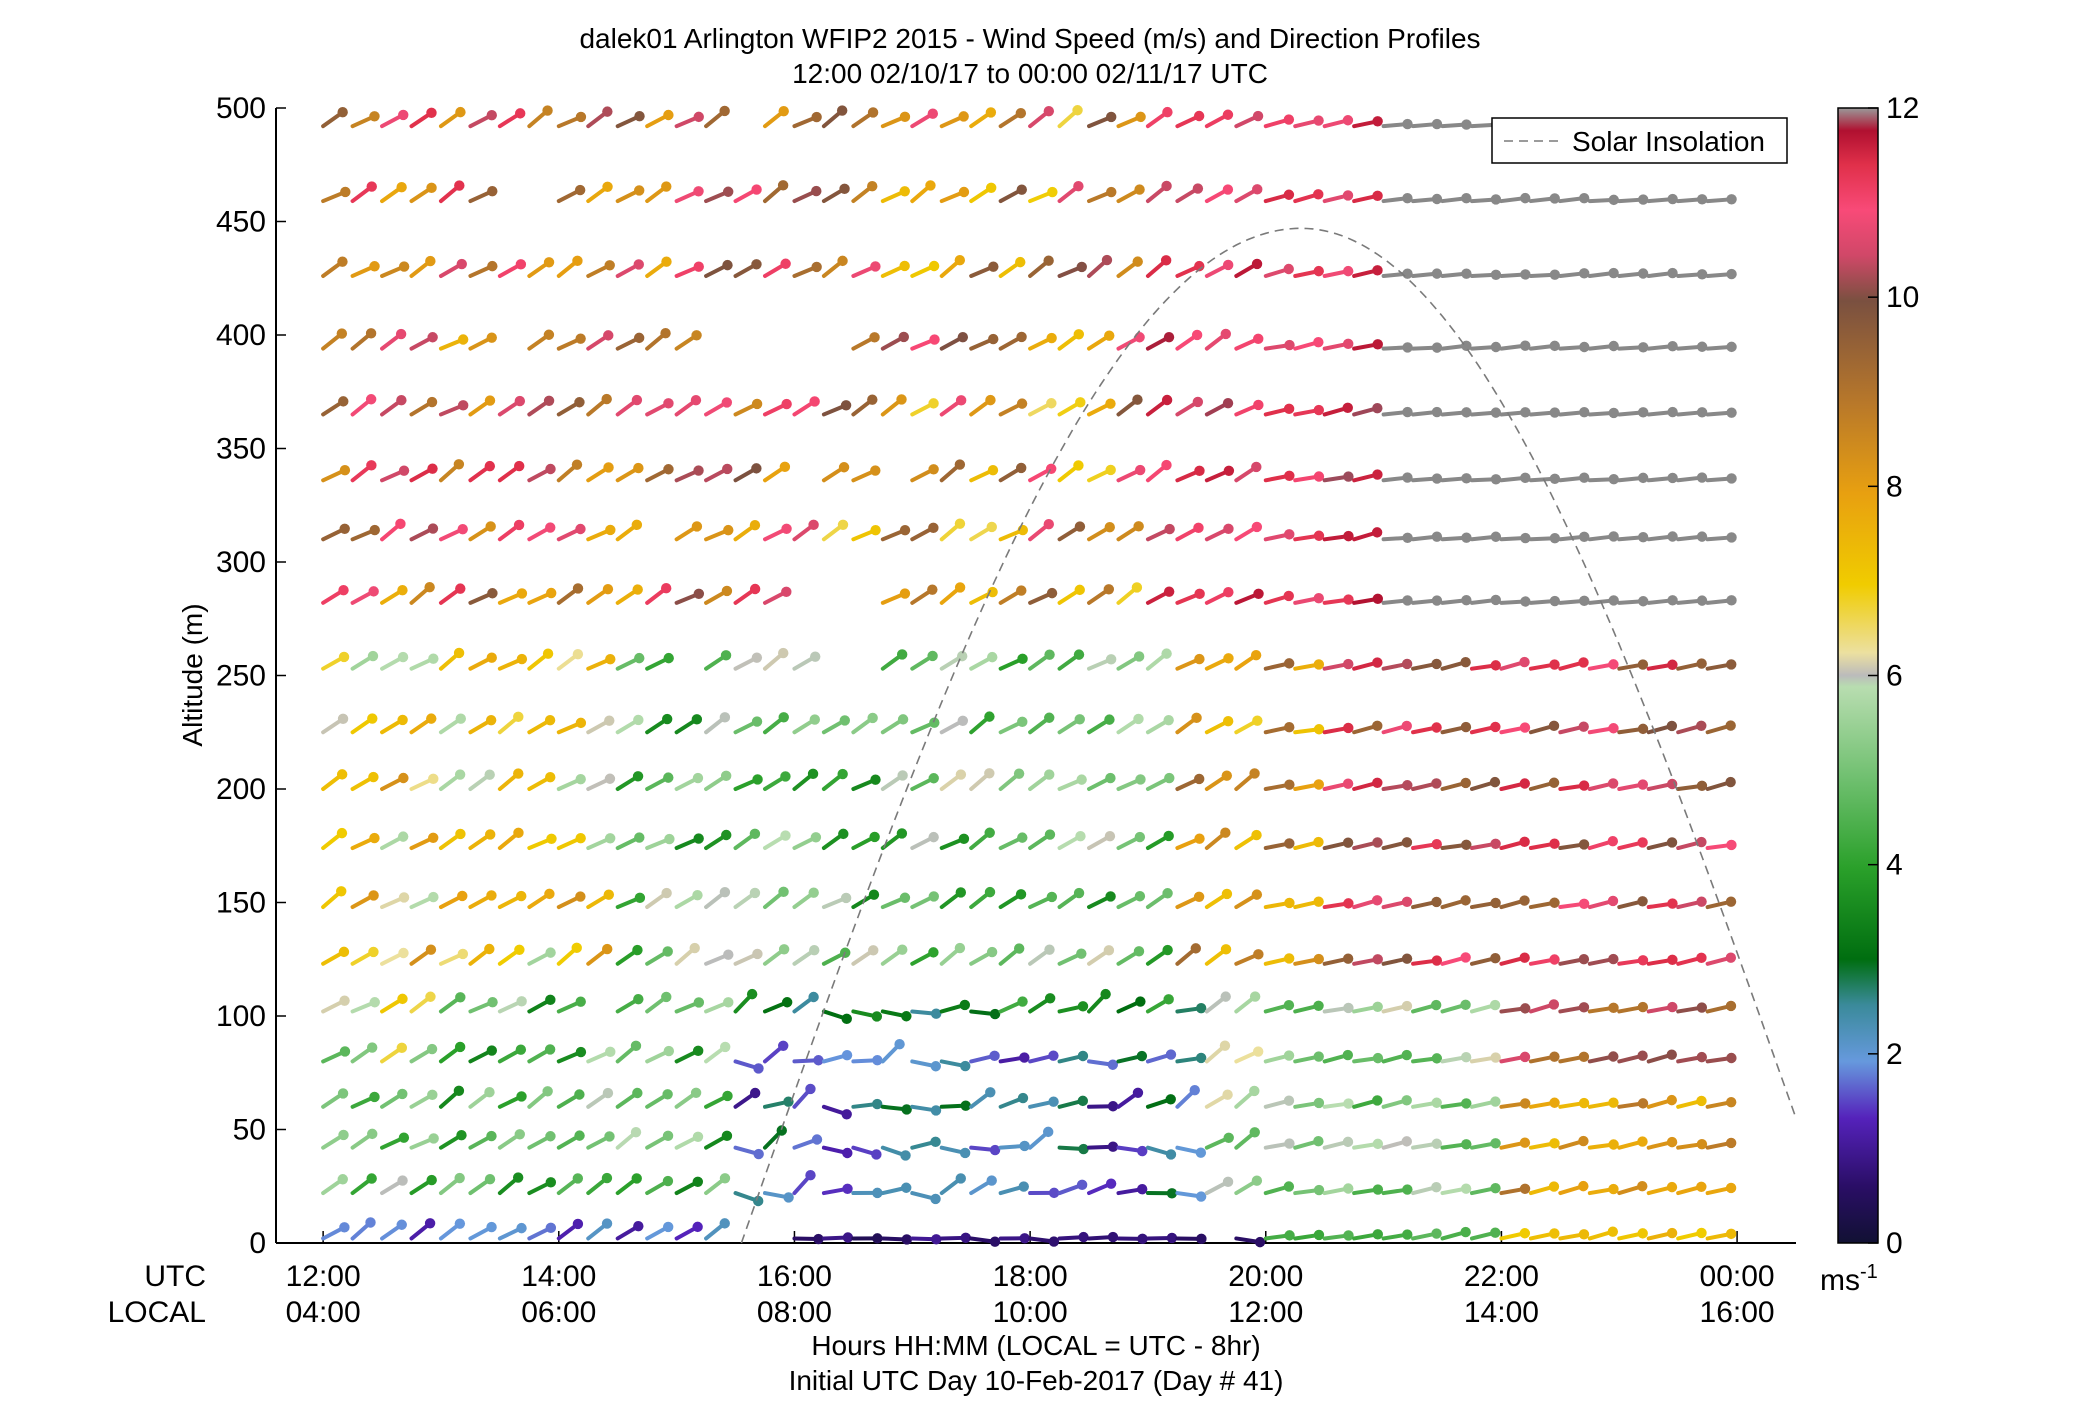 The height and width of the screenshot is (1425, 2098). I want to click on colorbar-tick-label: 4, so click(1894, 865).